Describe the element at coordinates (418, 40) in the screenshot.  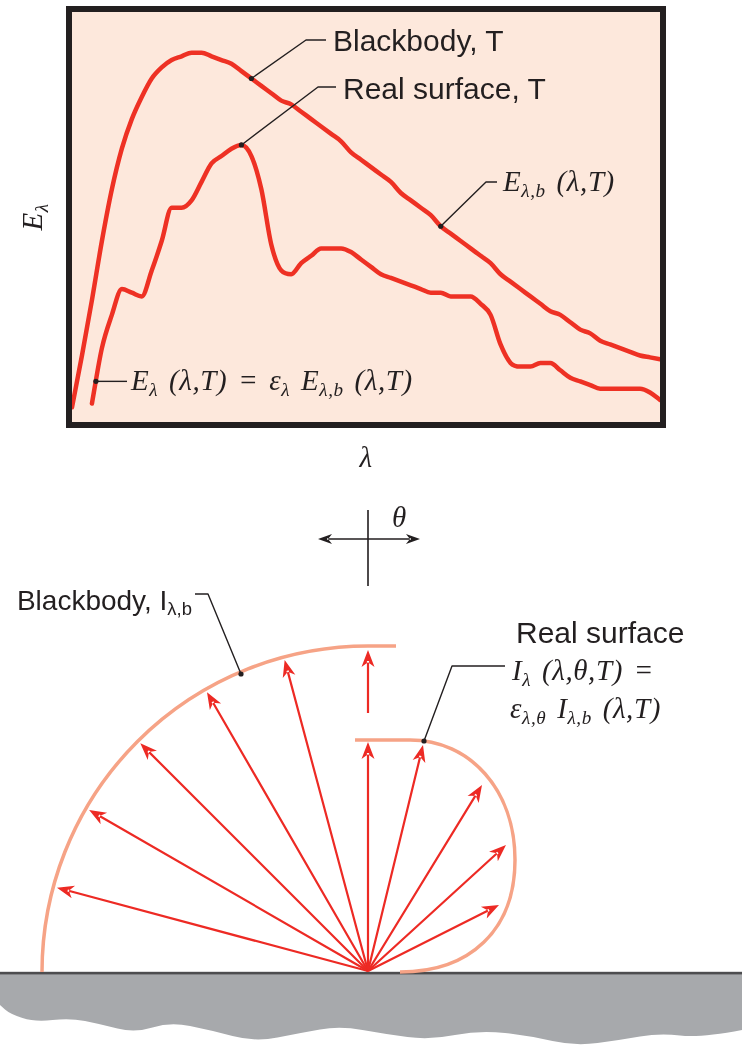
I see `text: Blackbody, T` at that location.